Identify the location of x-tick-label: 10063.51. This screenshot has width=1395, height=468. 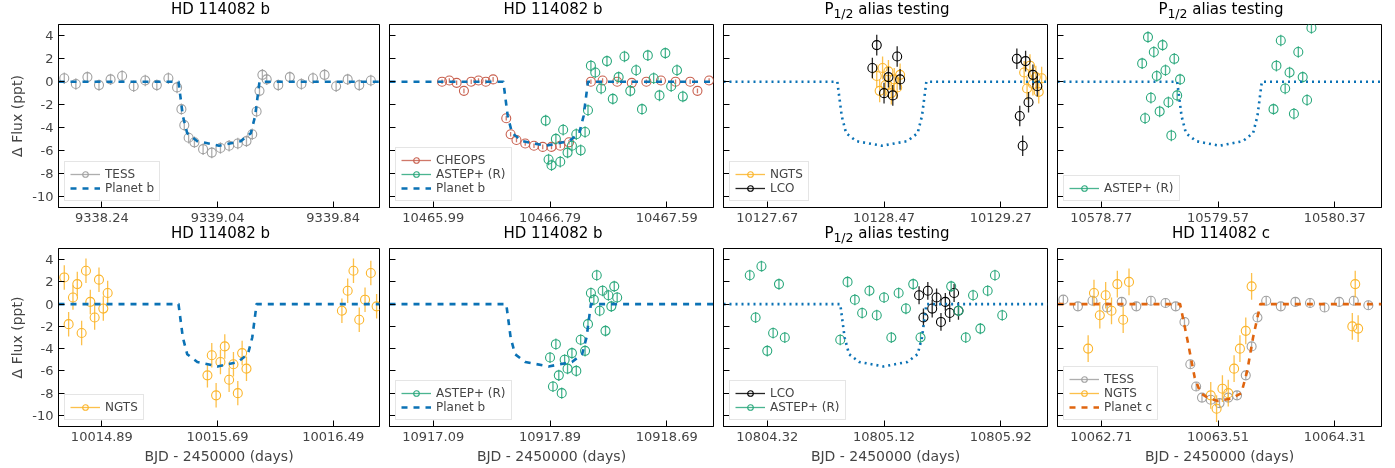
(1218, 436).